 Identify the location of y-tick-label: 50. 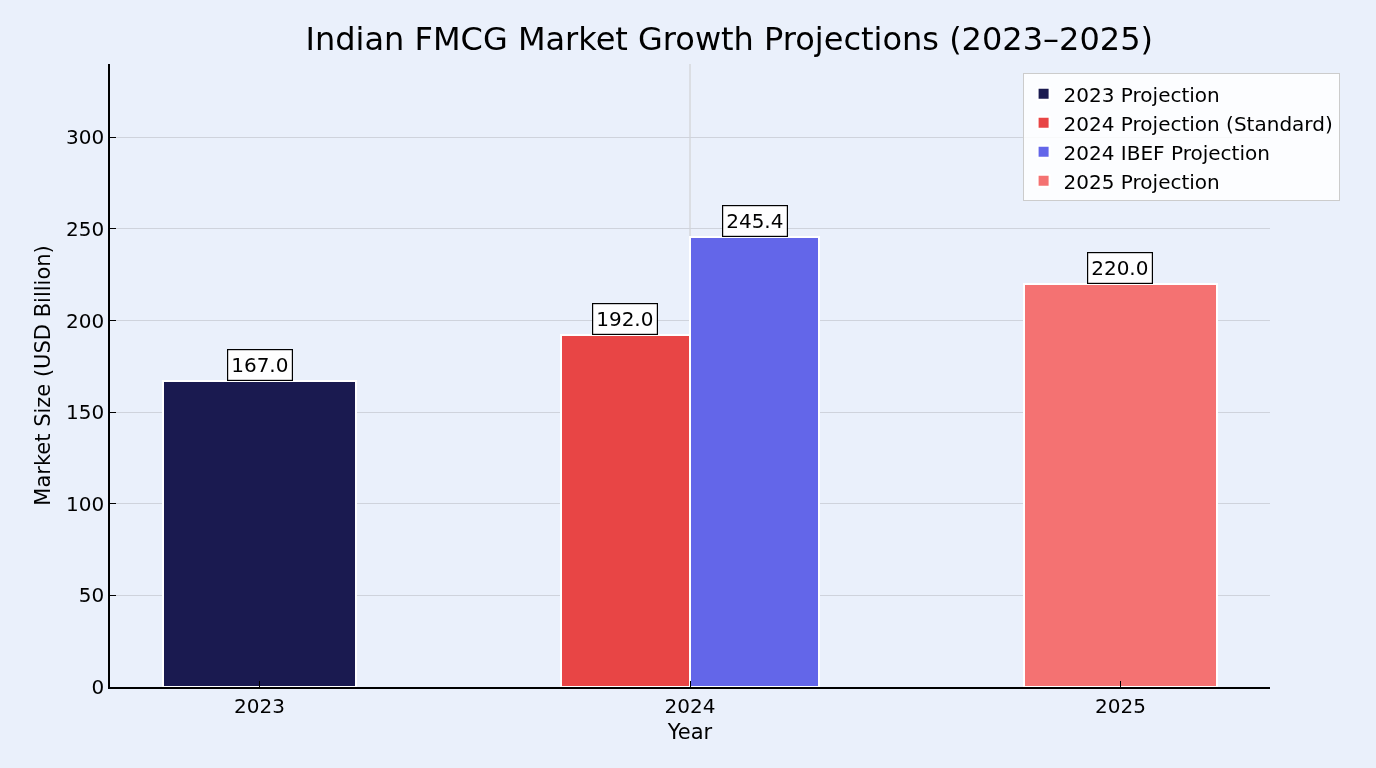
(91, 595).